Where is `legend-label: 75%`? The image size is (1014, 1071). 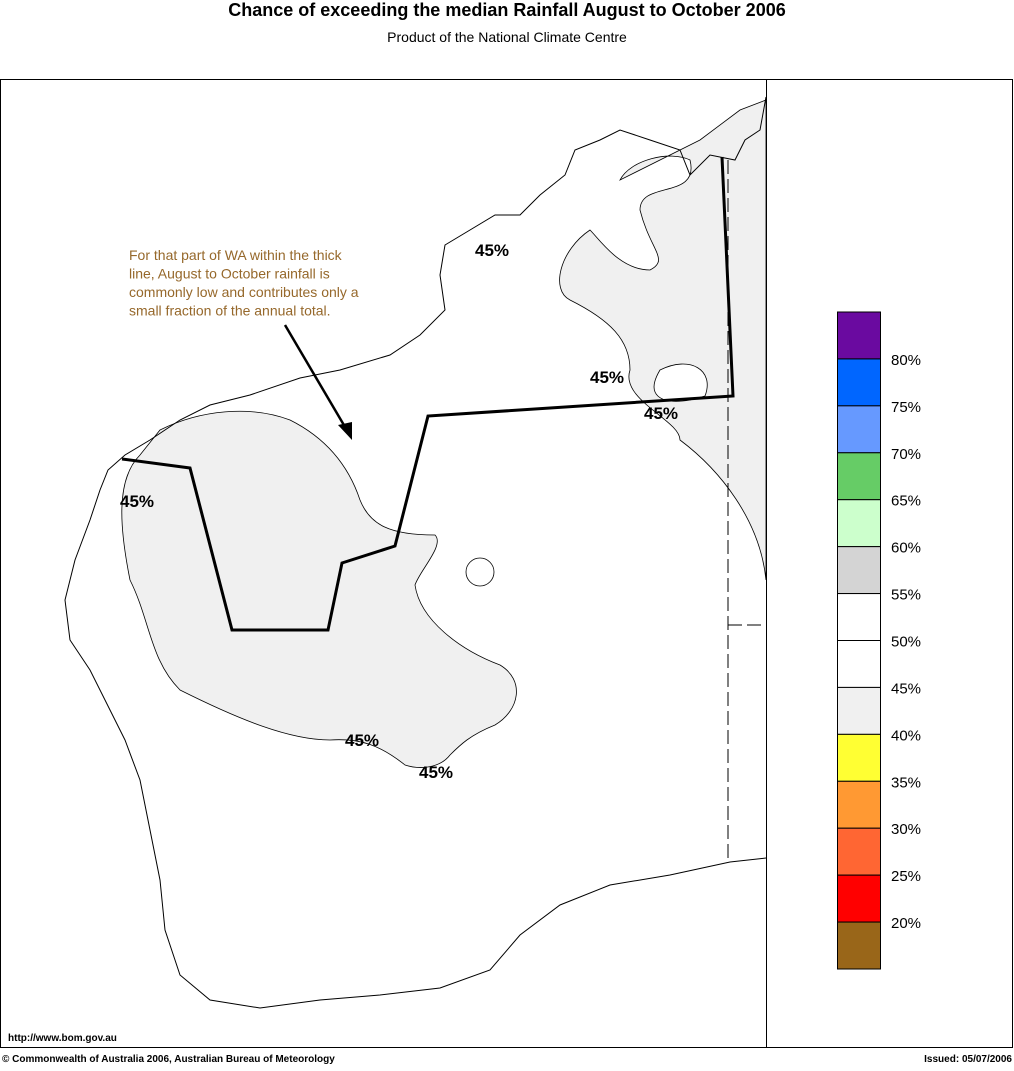 legend-label: 75% is located at coordinates (906, 407).